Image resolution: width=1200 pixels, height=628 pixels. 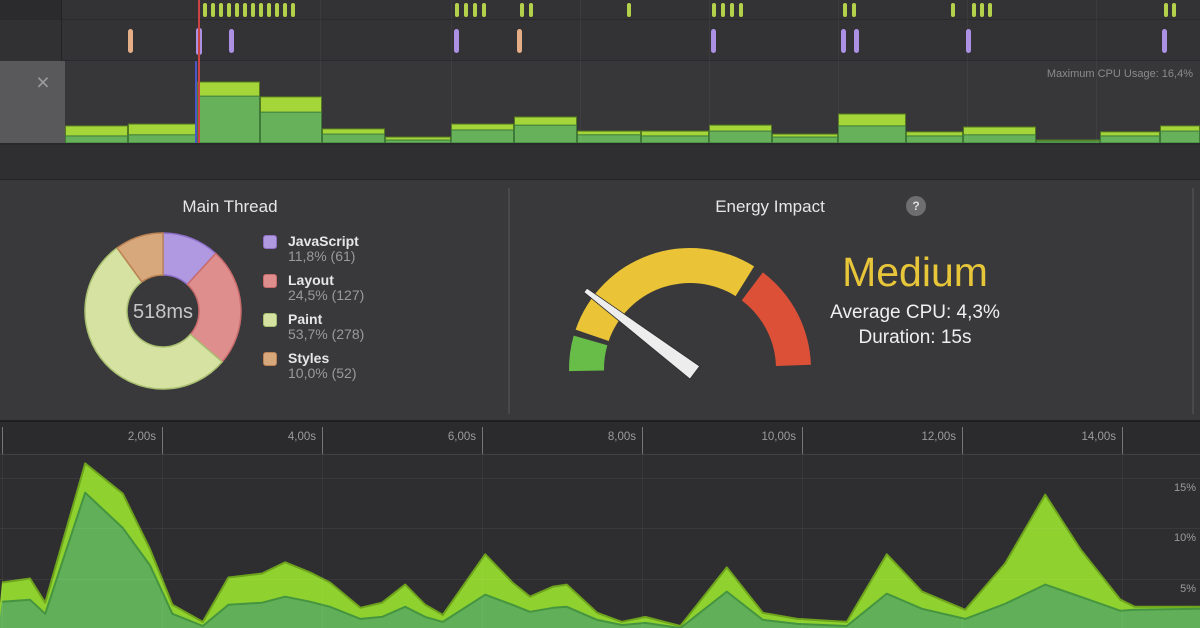 What do you see at coordinates (326, 295) in the screenshot?
I see `legend-value: 24,5% (127)` at bounding box center [326, 295].